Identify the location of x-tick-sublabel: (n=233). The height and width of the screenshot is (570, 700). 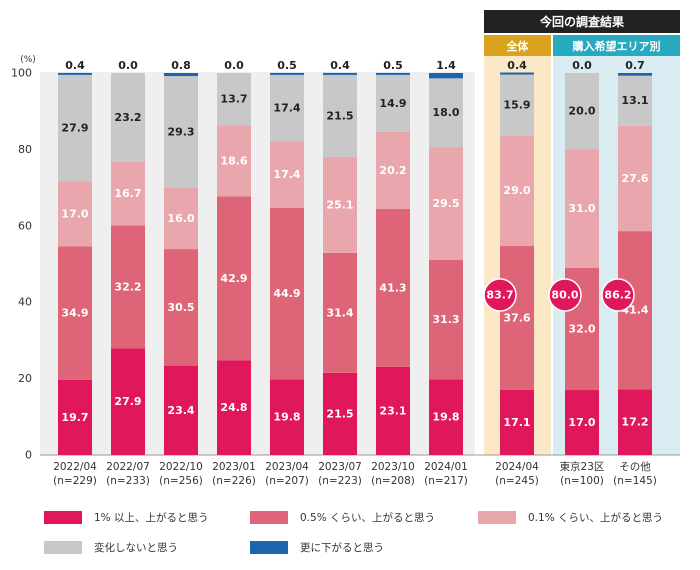
(128, 481).